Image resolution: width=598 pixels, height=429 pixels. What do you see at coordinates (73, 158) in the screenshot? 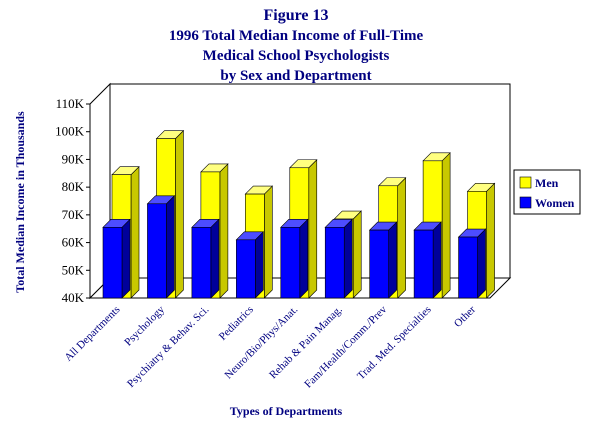
I see `y-tick-label: 90K` at bounding box center [73, 158].